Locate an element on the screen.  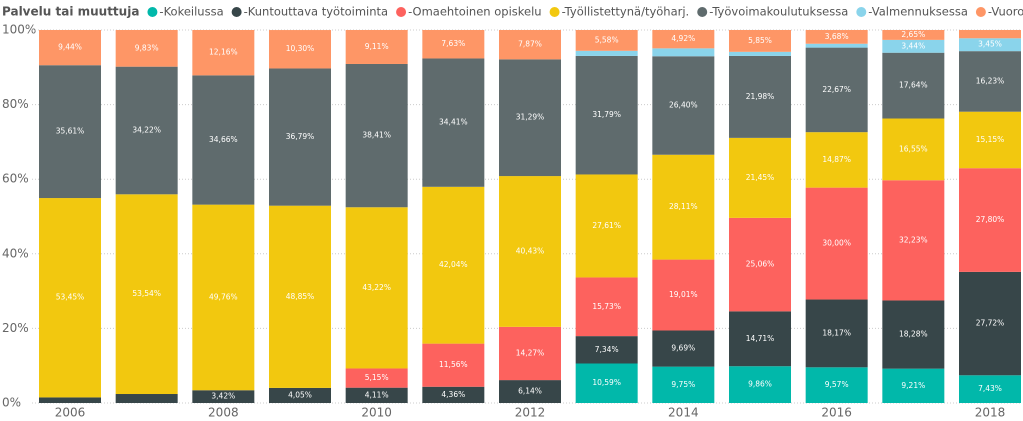
legend-label: -Kokeilussa is located at coordinates (191, 12).